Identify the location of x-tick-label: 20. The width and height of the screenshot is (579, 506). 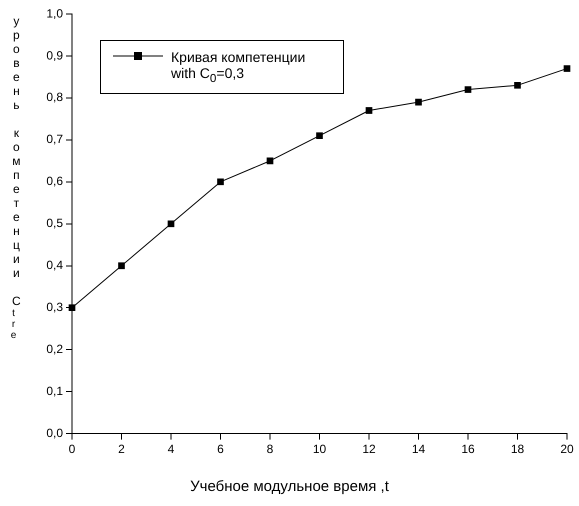
(567, 449).